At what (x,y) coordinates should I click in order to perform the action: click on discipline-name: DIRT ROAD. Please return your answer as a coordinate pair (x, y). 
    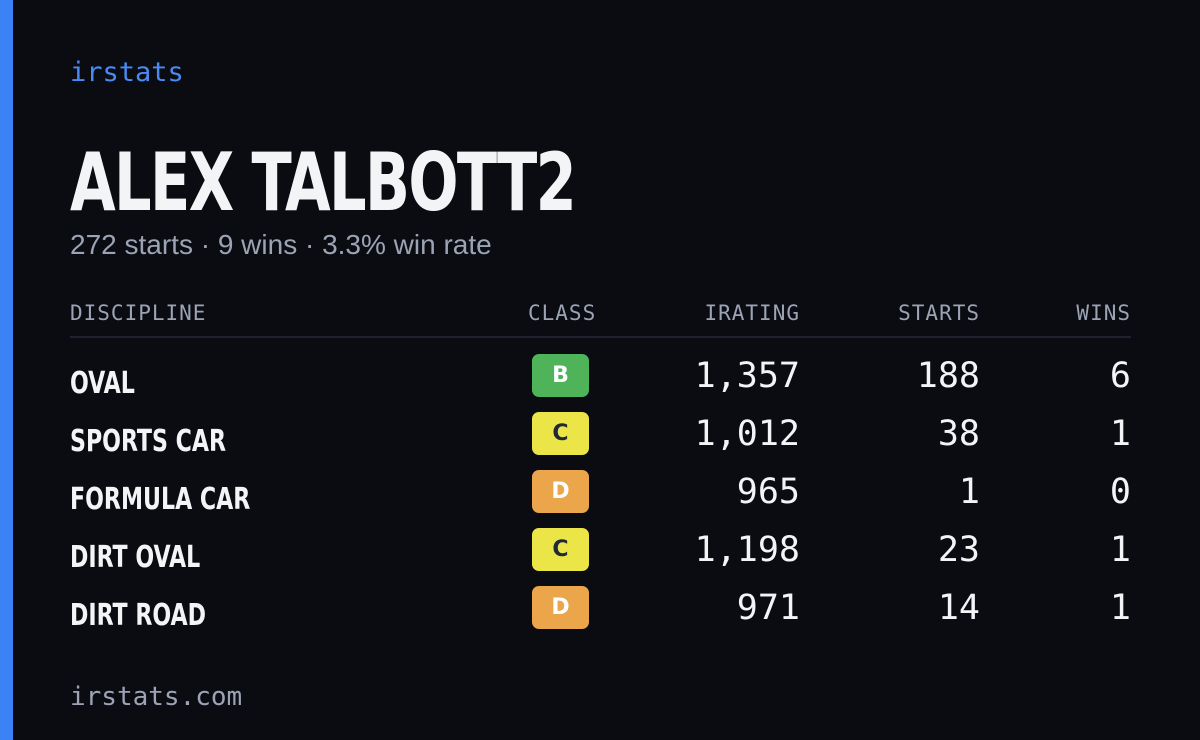
    Looking at the image, I should click on (138, 615).